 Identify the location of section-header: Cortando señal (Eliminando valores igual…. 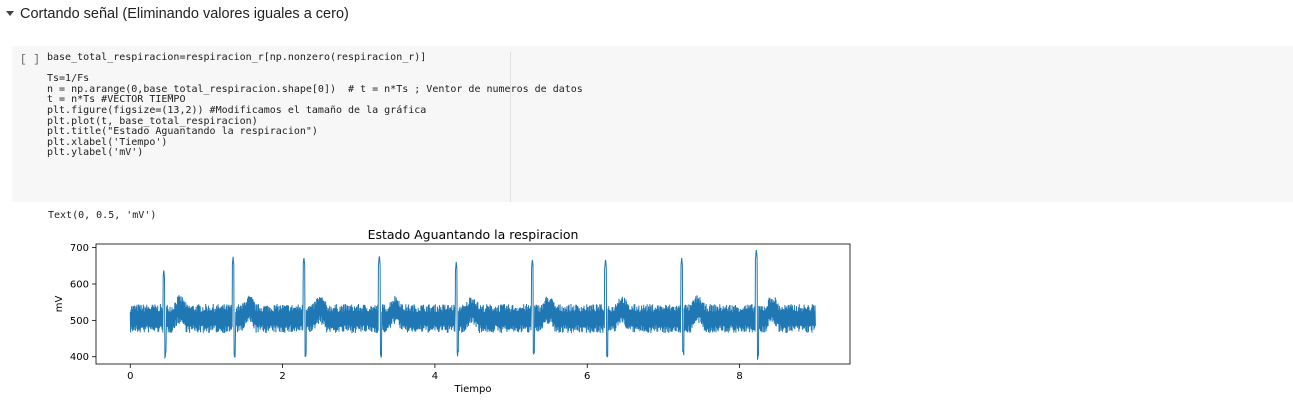
(646, 15).